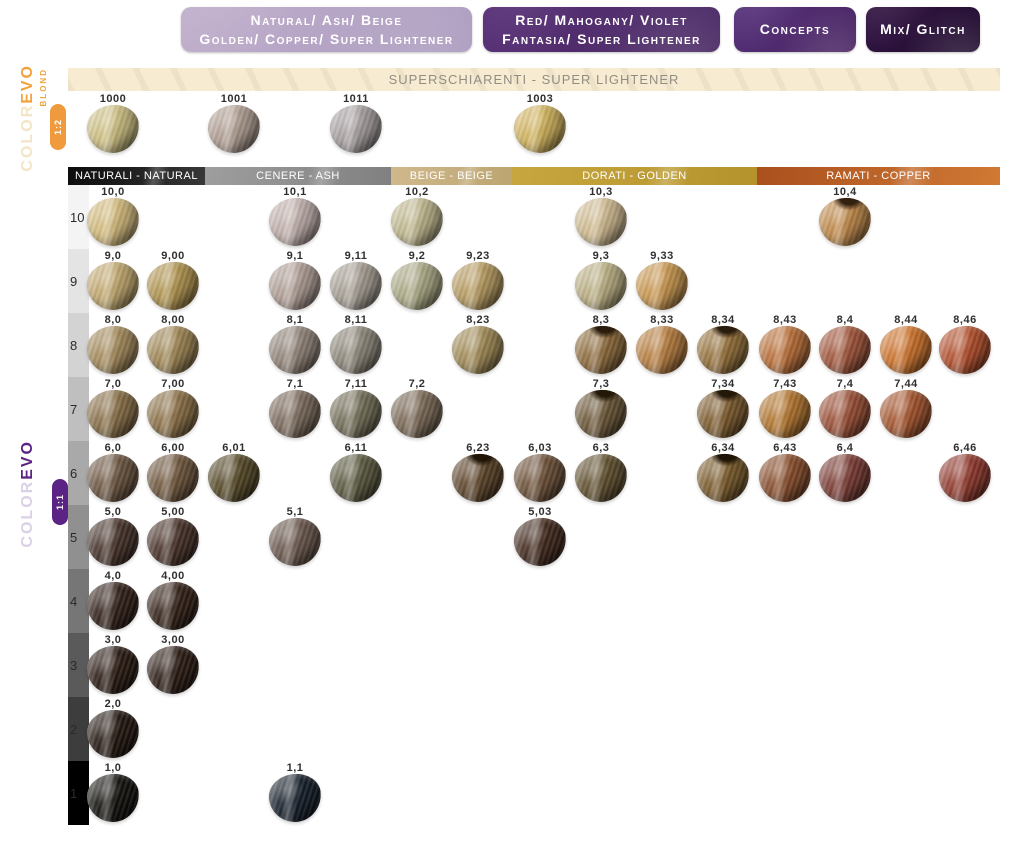 This screenshot has width=1016, height=843. Describe the element at coordinates (662, 320) in the screenshot. I see `swatch-code-label: 8,33` at that location.